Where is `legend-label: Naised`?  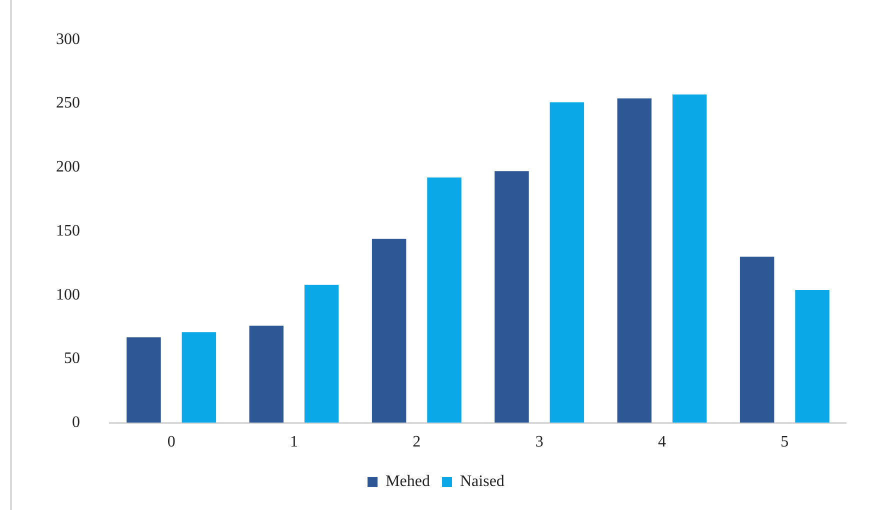
legend-label: Naised is located at coordinates (482, 481).